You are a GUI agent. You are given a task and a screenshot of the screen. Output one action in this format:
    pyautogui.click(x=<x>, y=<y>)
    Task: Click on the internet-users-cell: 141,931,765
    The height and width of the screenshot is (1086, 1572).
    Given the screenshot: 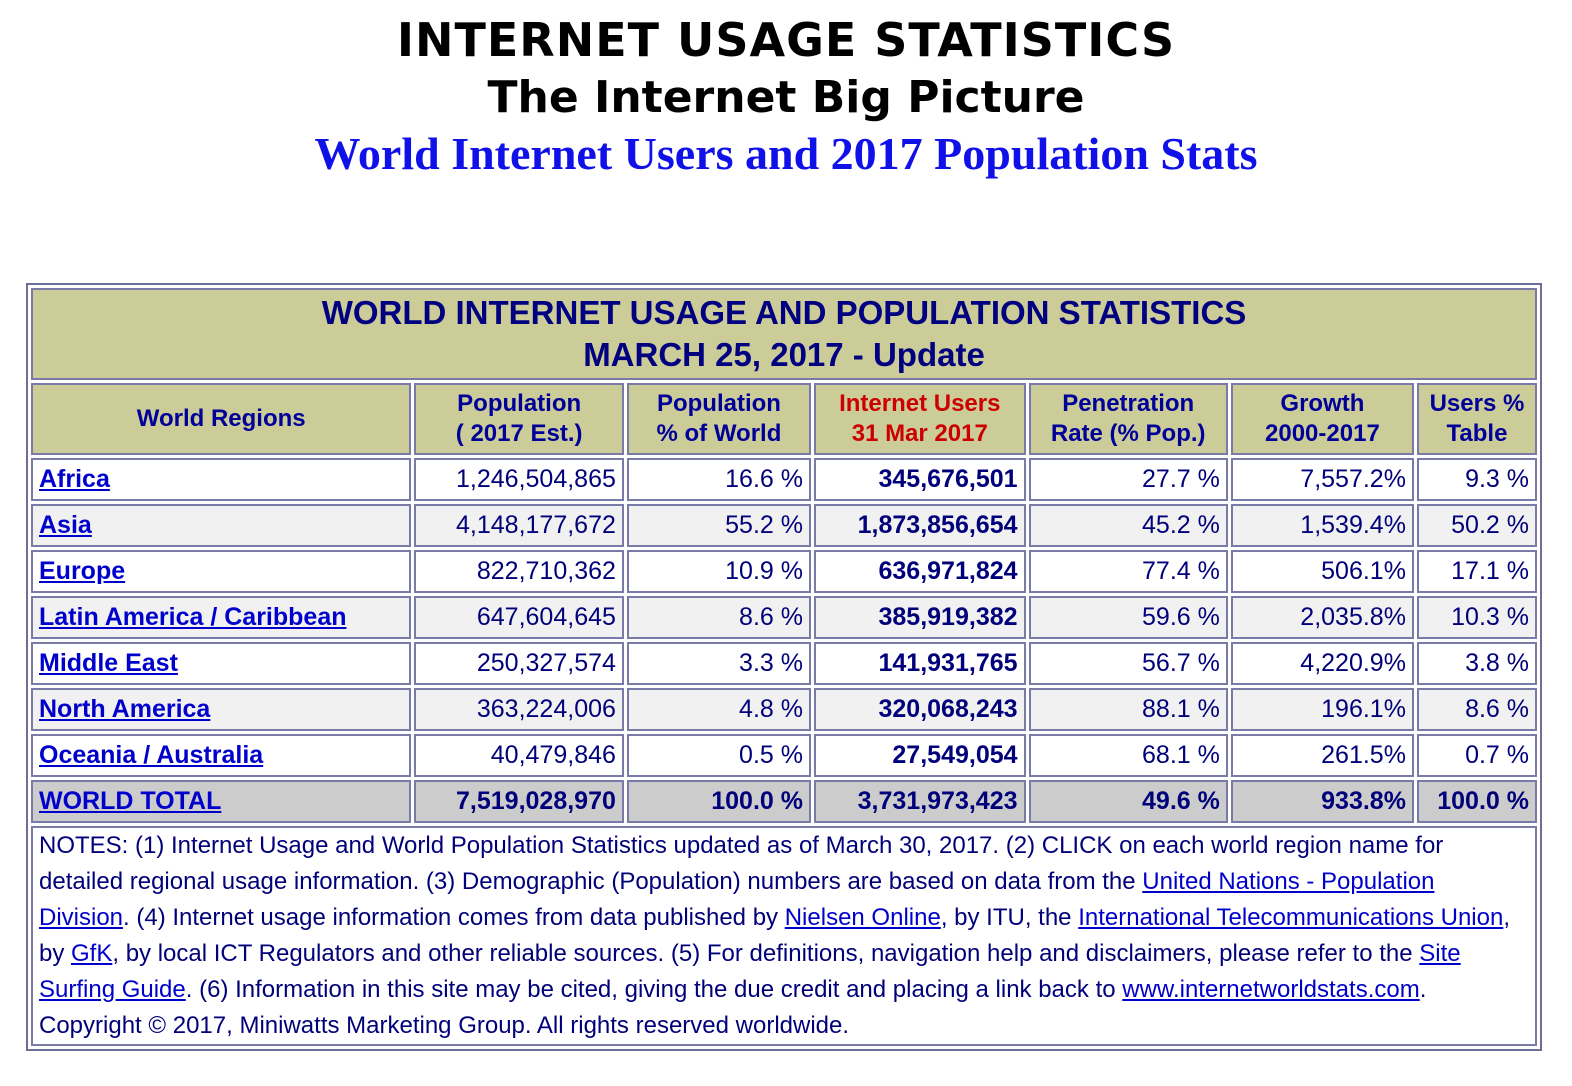 What is the action you would take?
    pyautogui.click(x=919, y=663)
    